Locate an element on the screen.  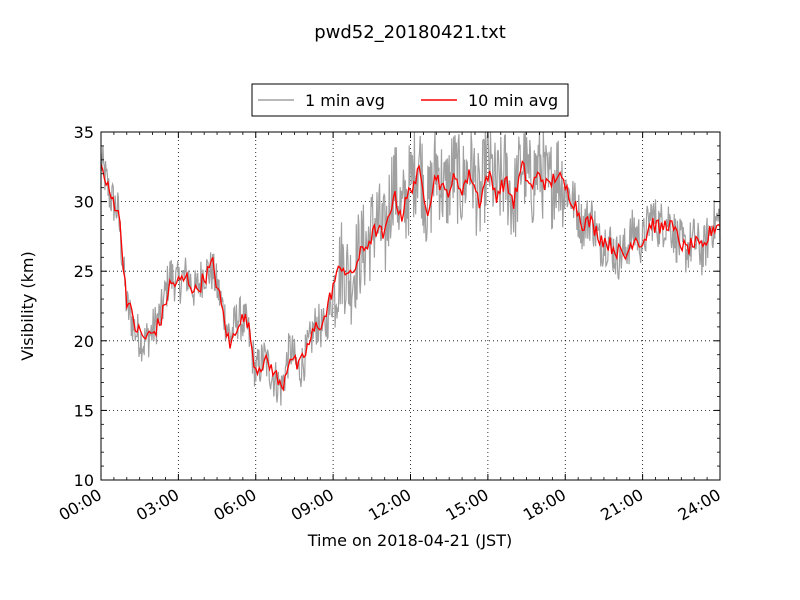
legend-box is located at coordinates (410, 100).